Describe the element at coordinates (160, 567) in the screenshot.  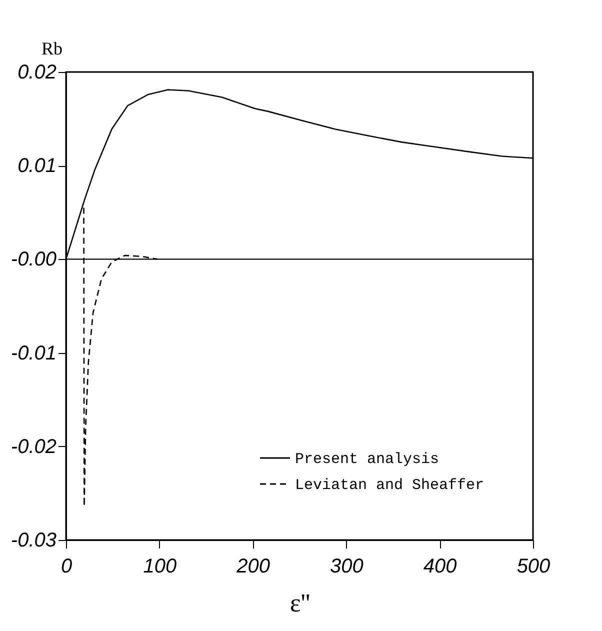
I see `x-tick-label: 100` at that location.